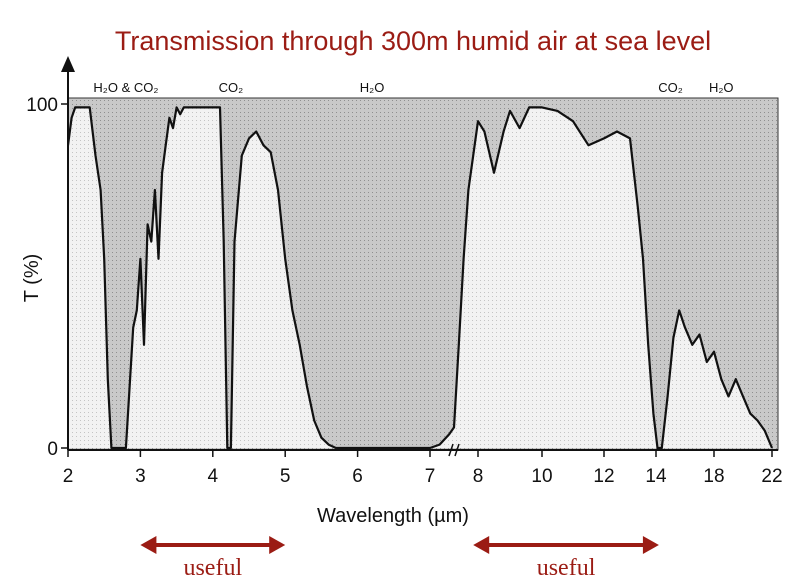 Image resolution: width=802 pixels, height=584 pixels. What do you see at coordinates (413, 87) in the screenshot?
I see `band-labels: H₂O & CO₂ CO₂ H₂O CO₂ H₂O` at bounding box center [413, 87].